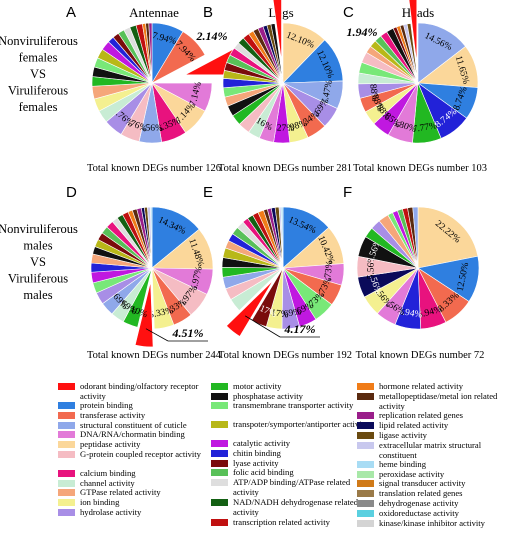  What do you see at coordinates (140, 454) in the screenshot?
I see `legend-label: G-protein coupled receptor activity` at bounding box center [140, 454].